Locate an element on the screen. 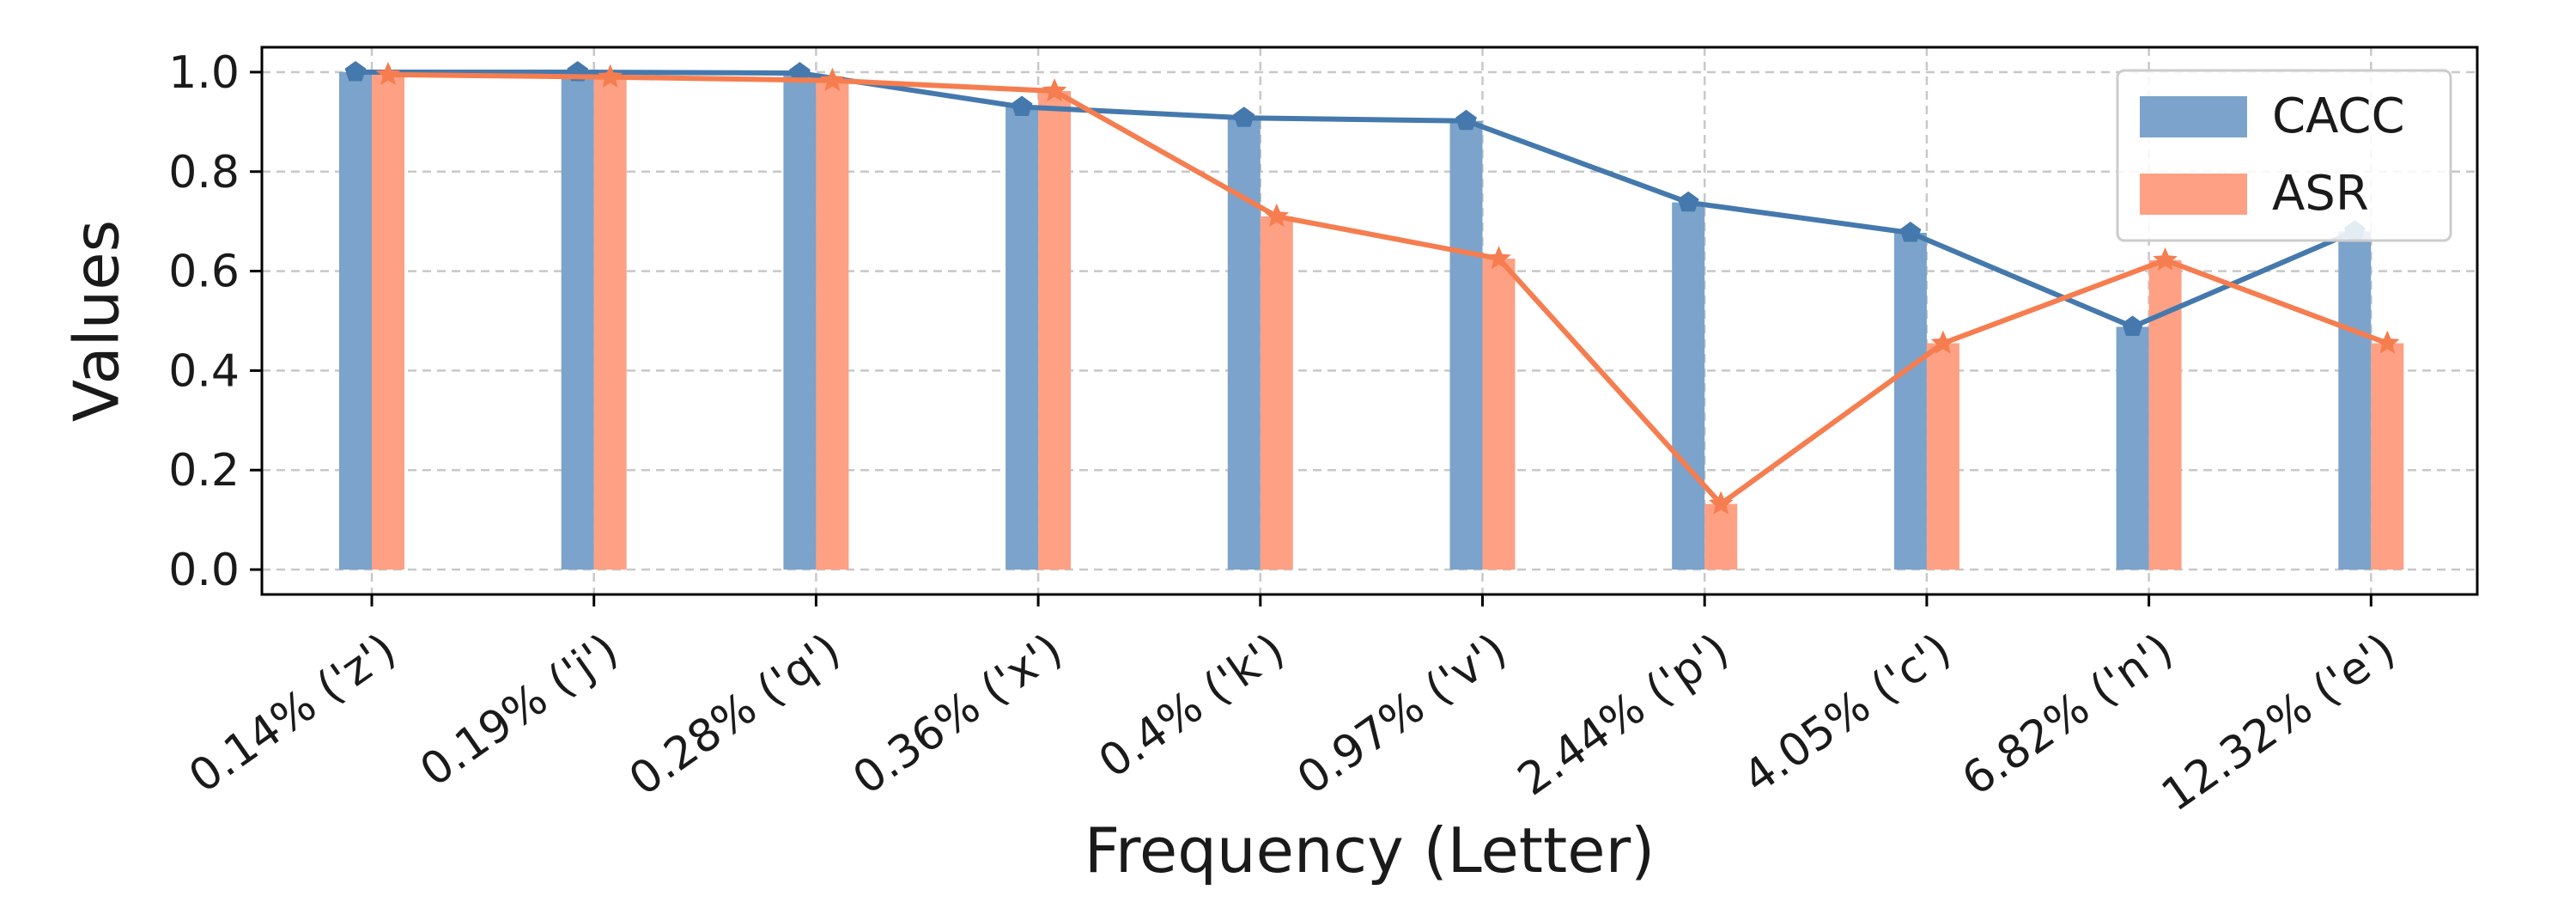 The width and height of the screenshot is (2576, 902). y-axis-title: Values is located at coordinates (97, 321).